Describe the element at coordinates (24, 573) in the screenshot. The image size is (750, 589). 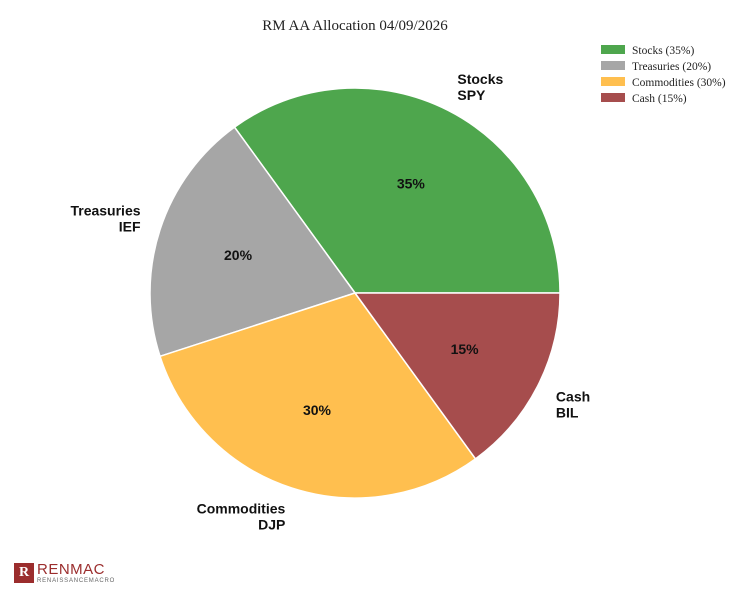
I see `logo-mark: R` at that location.